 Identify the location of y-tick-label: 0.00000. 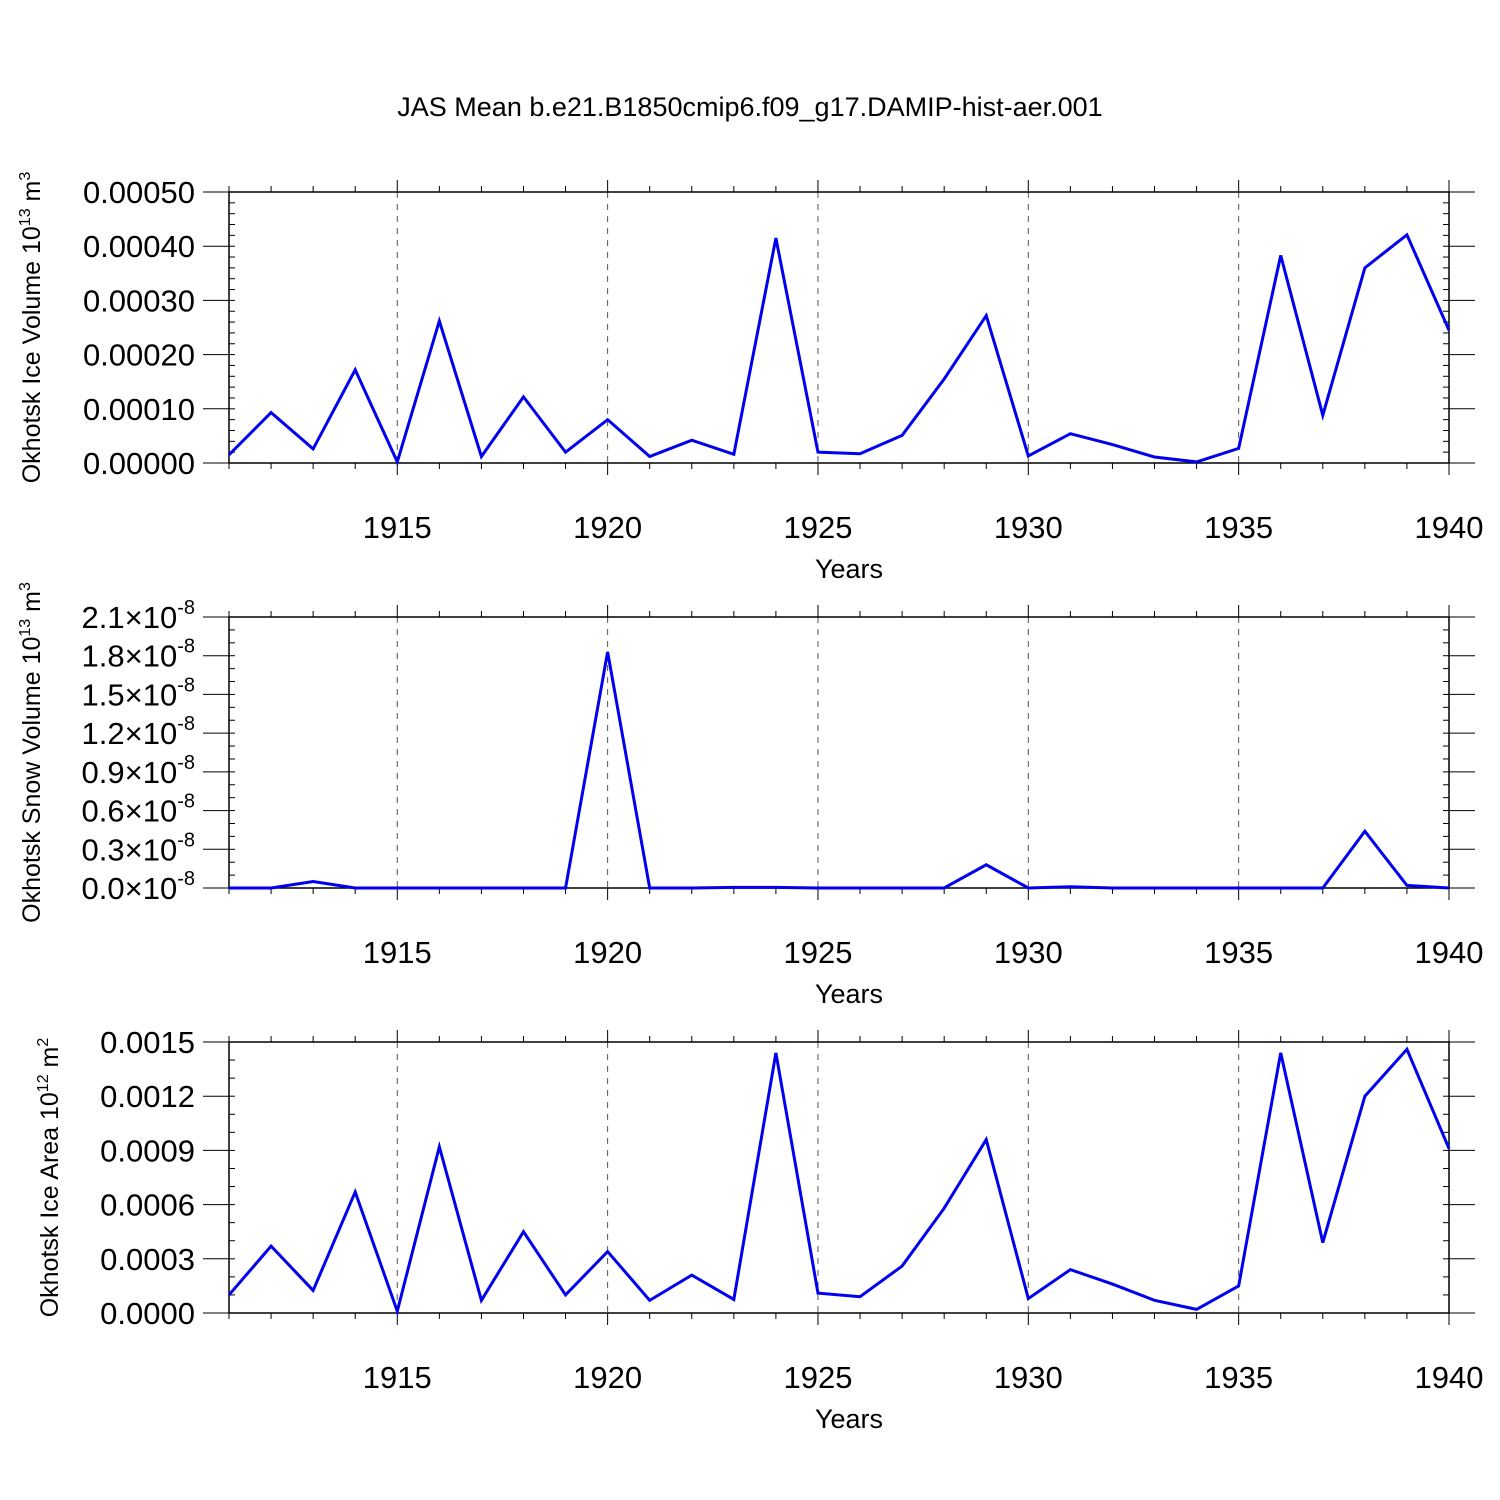
(139, 463).